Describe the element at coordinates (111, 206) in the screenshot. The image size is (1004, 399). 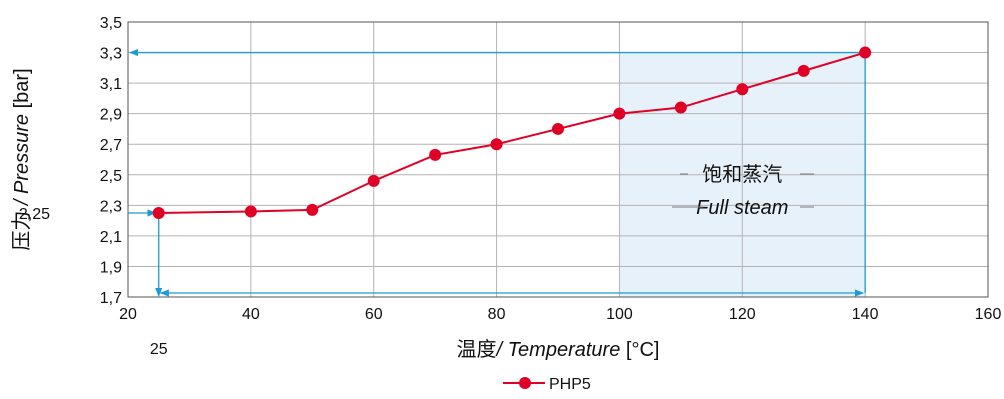
I see `y-tick-label: 2,3` at that location.